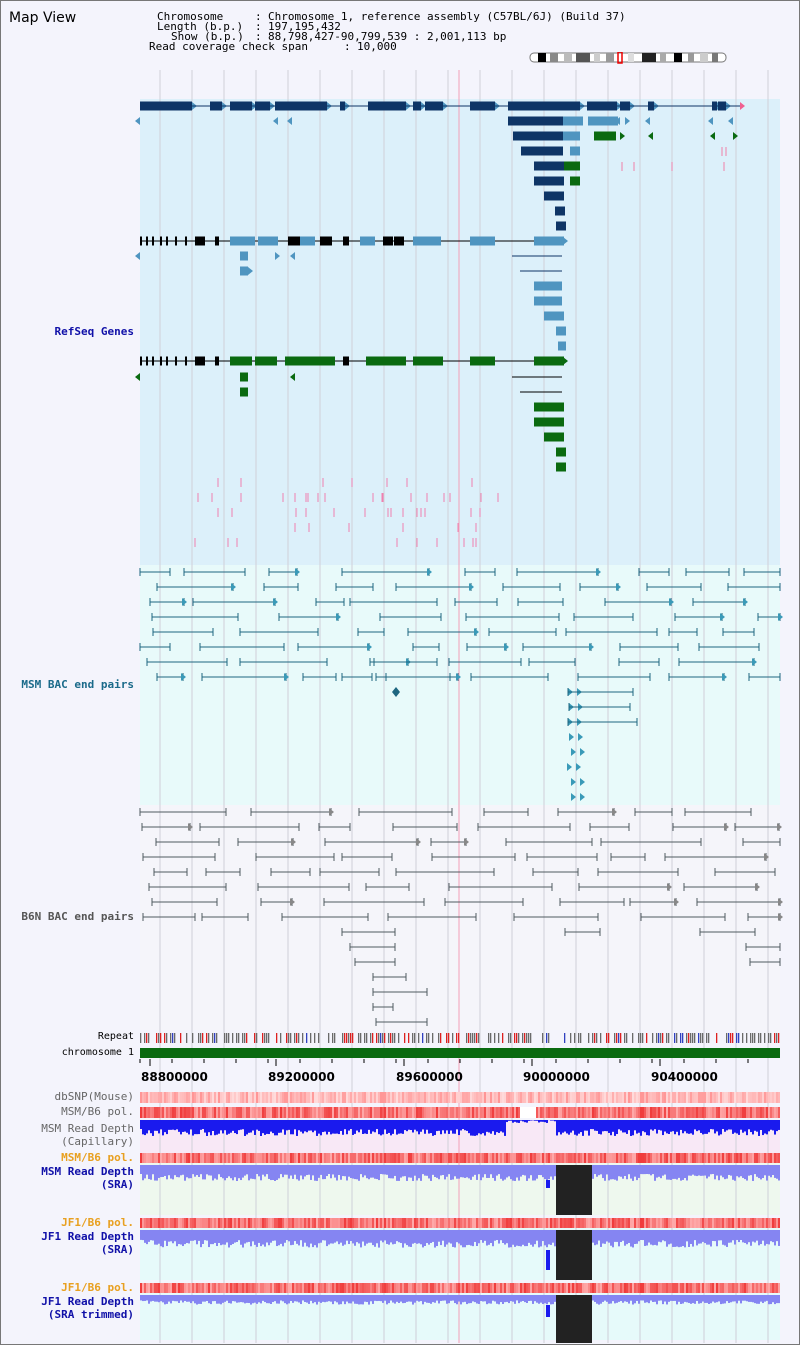 The image size is (800, 1345). I want to click on msm-bac-marker, so click(396, 692).